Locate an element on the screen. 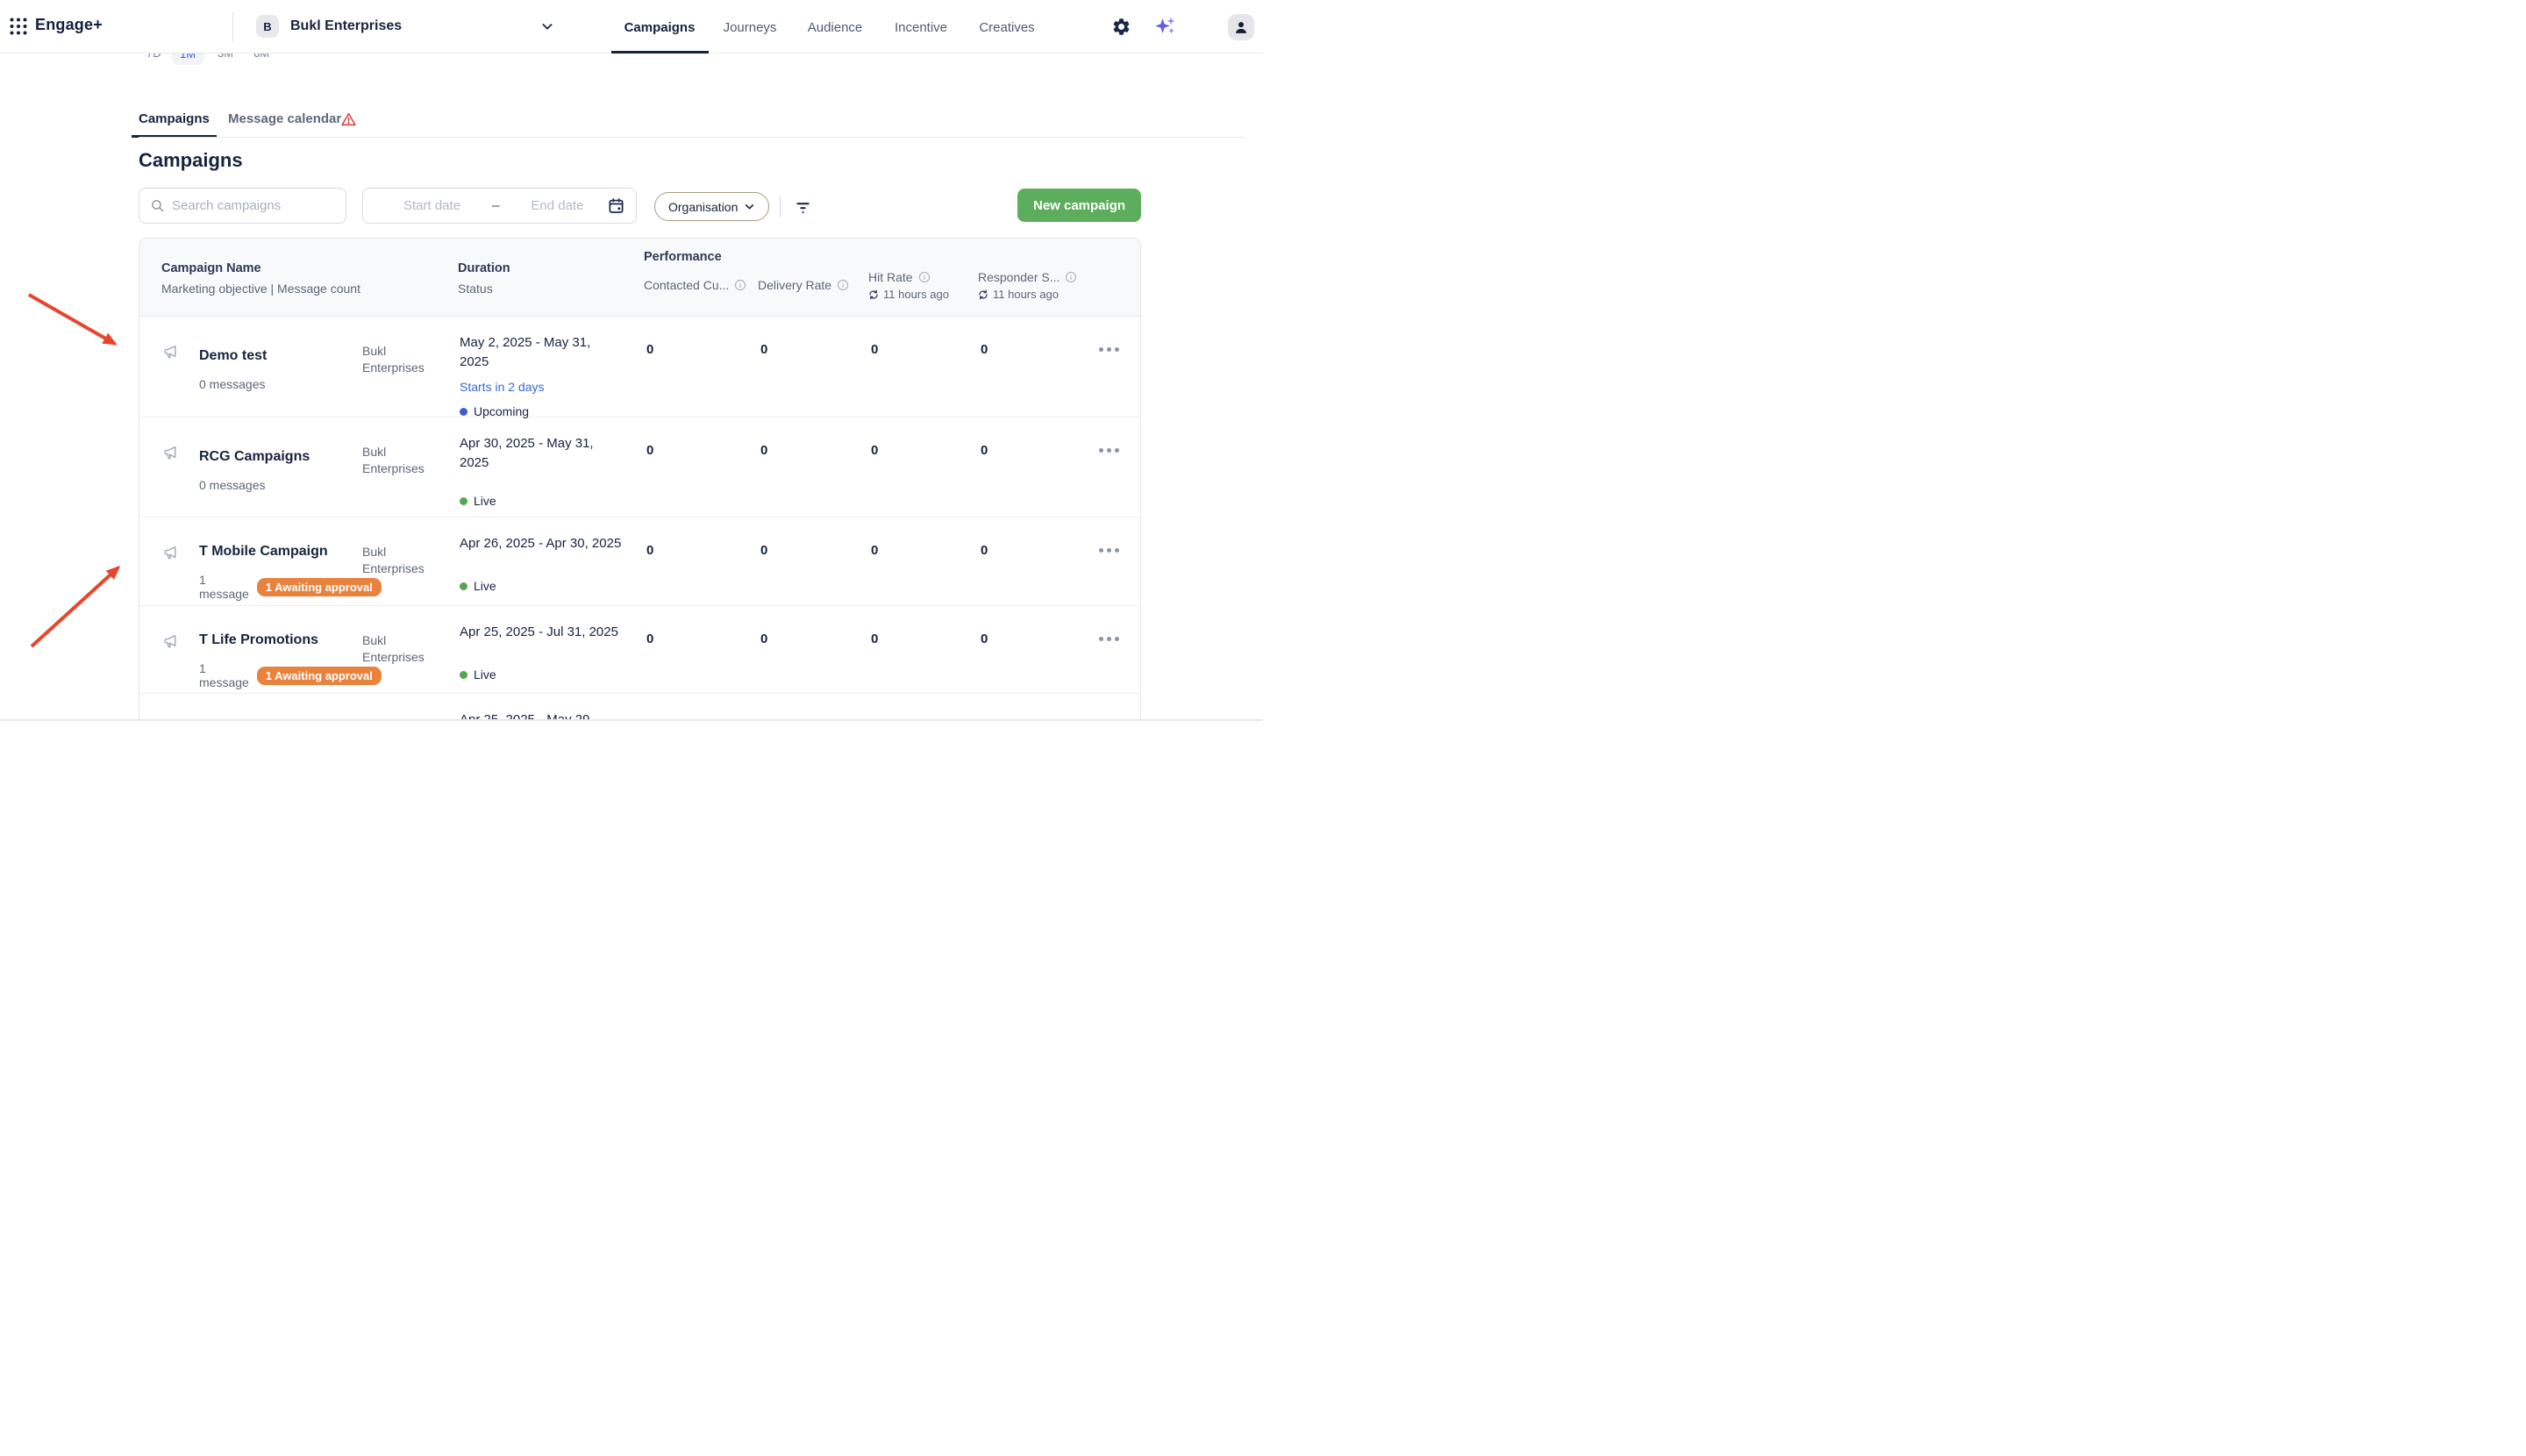 The height and width of the screenshot is (1456, 2526). red-arrow-to-t-mobile is located at coordinates (75, 606).